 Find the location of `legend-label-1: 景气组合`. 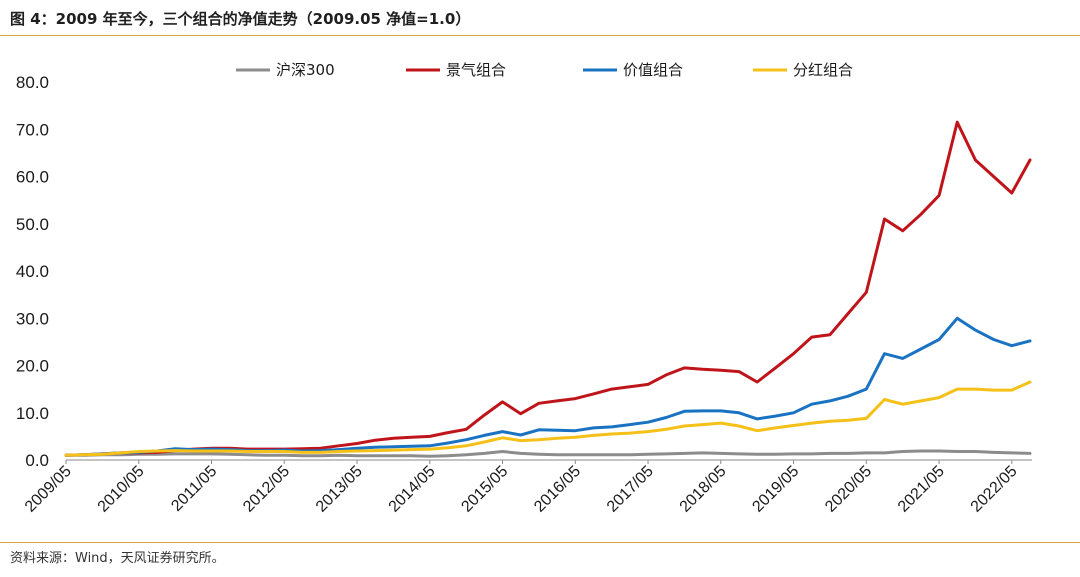

legend-label-1: 景气组合 is located at coordinates (476, 70).